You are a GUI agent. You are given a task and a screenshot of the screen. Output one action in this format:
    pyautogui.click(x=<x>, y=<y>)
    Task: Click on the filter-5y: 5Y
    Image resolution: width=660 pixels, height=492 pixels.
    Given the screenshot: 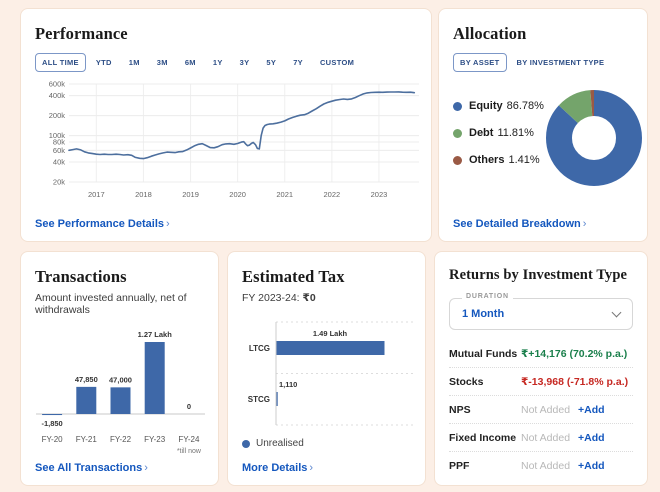 What is the action you would take?
    pyautogui.click(x=271, y=62)
    